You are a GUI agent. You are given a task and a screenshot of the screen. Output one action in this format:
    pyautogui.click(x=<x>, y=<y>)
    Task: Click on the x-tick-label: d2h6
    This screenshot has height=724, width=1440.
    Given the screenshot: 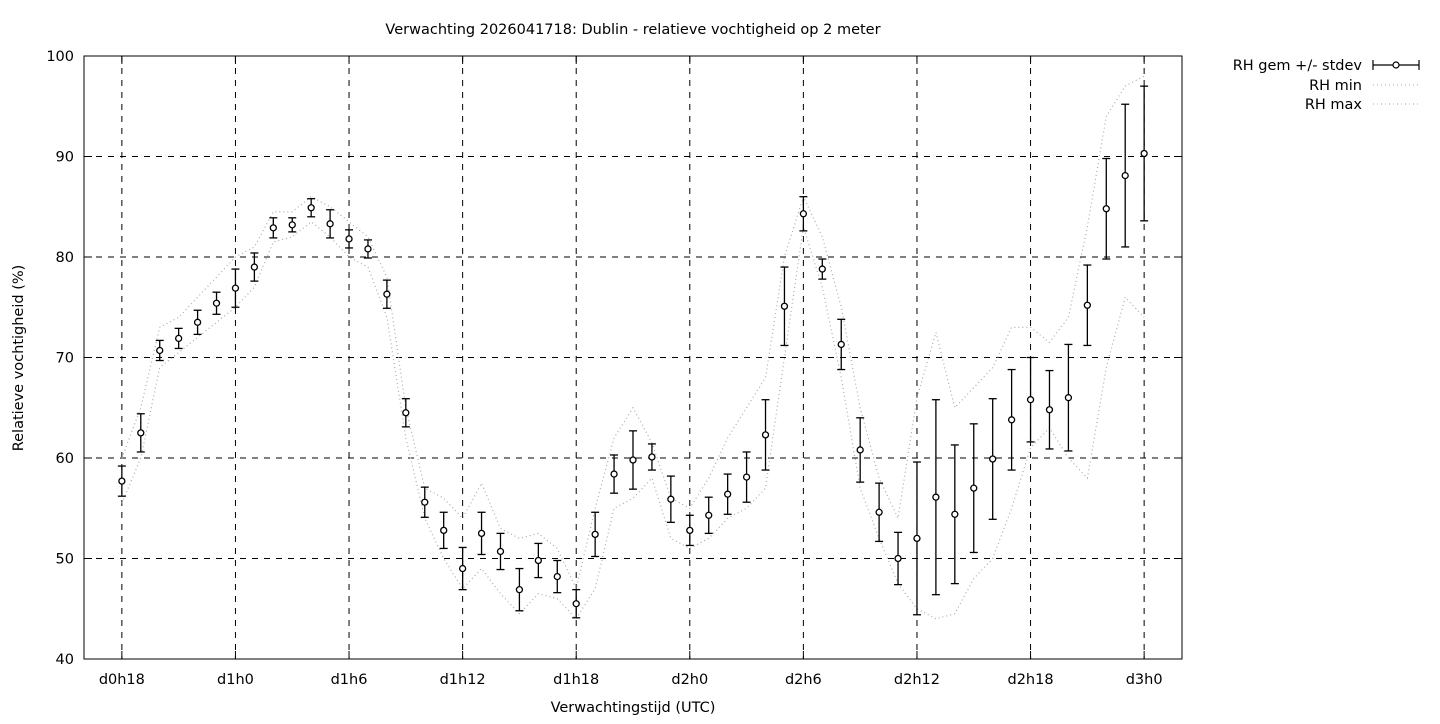 What is the action you would take?
    pyautogui.click(x=803, y=680)
    